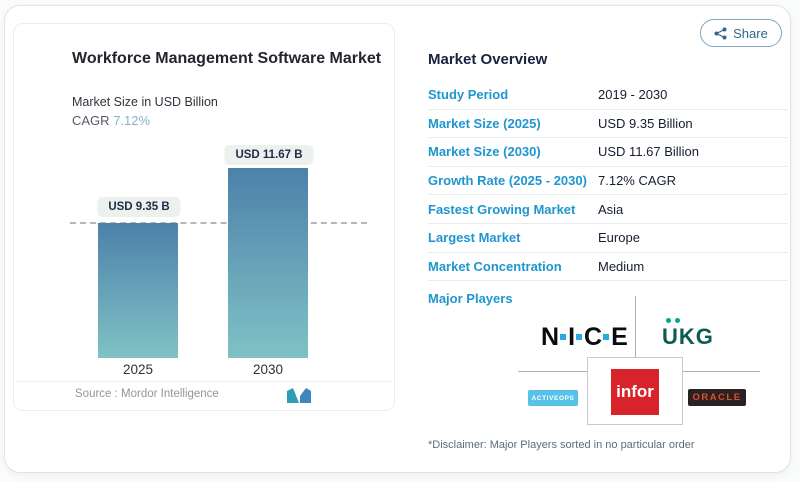  What do you see at coordinates (635, 326) in the screenshot?
I see `players-grid-vline` at bounding box center [635, 326].